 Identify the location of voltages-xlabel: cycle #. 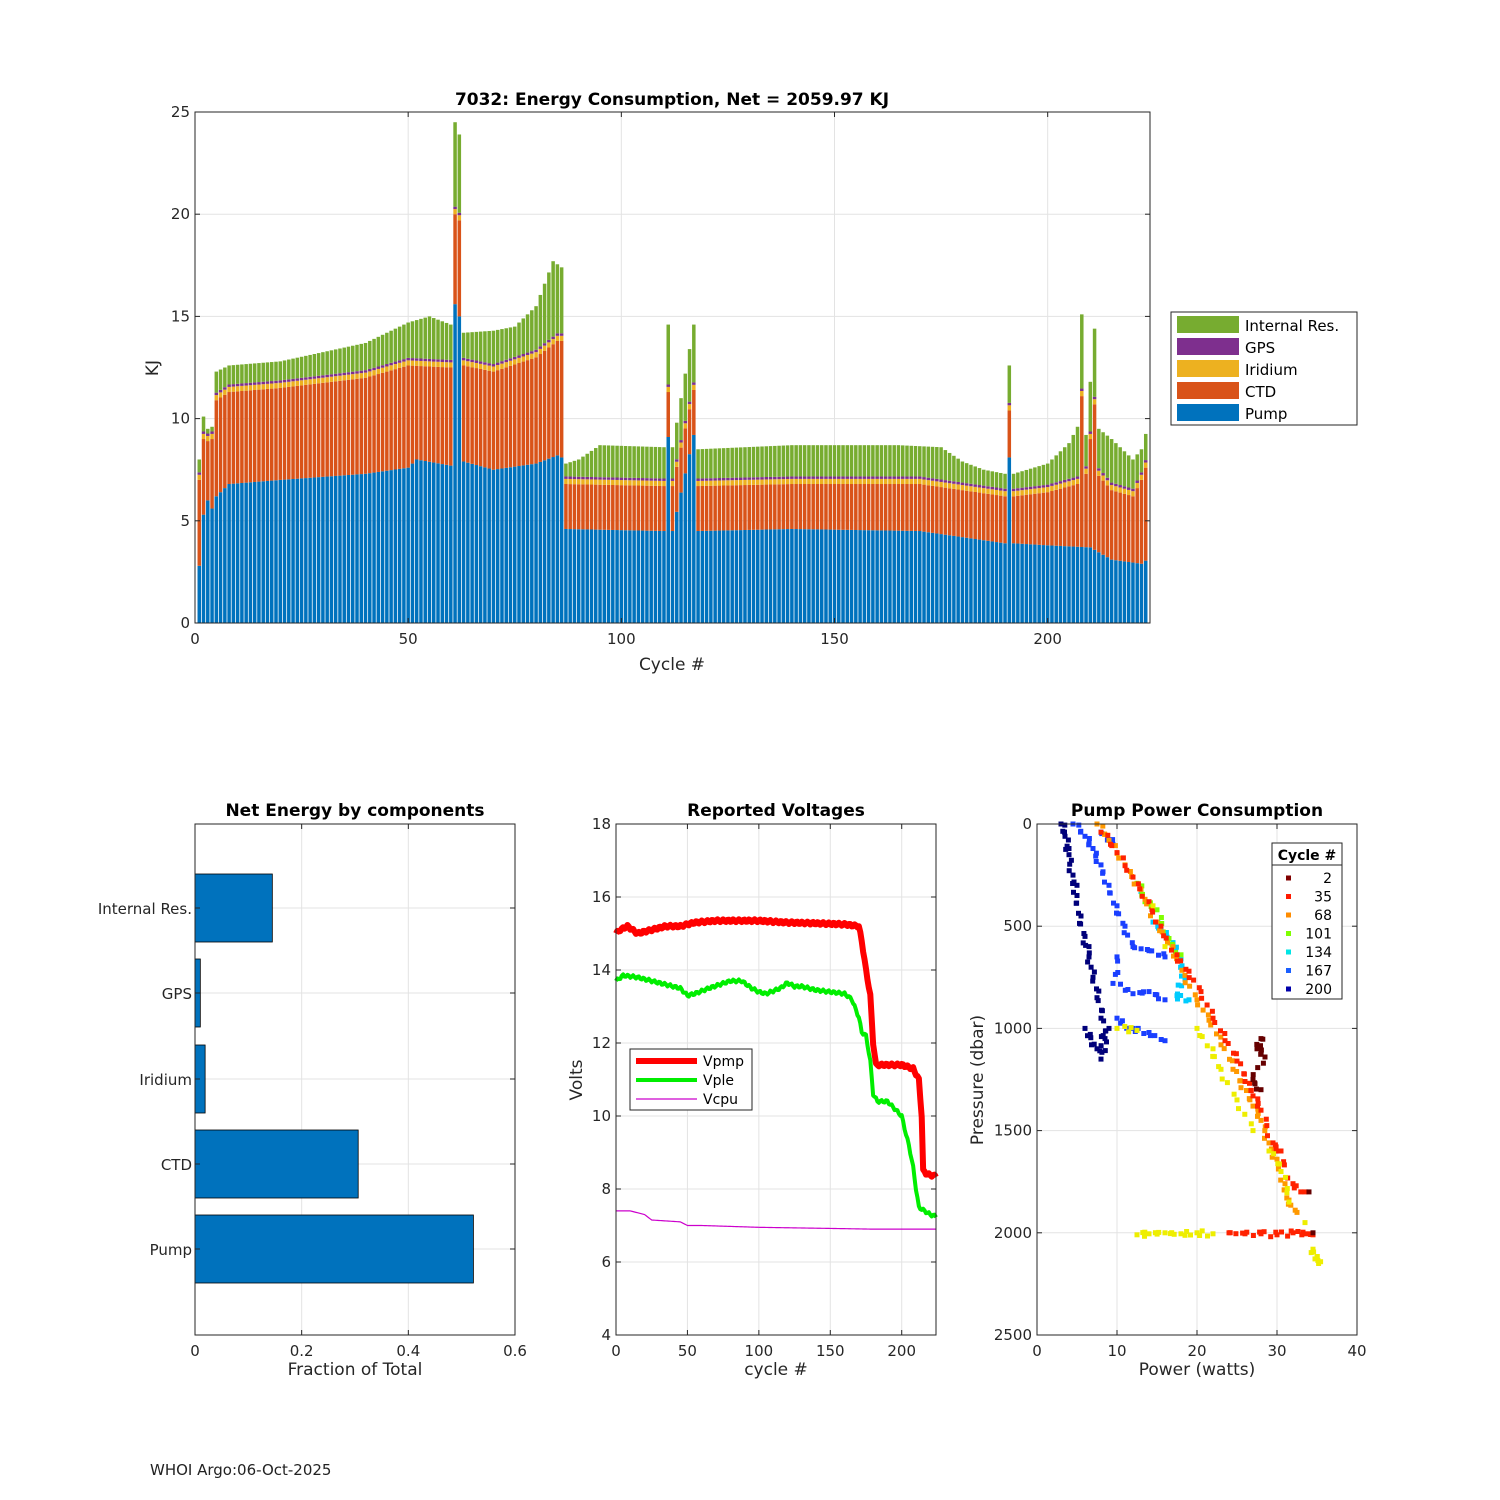
(776, 1370).